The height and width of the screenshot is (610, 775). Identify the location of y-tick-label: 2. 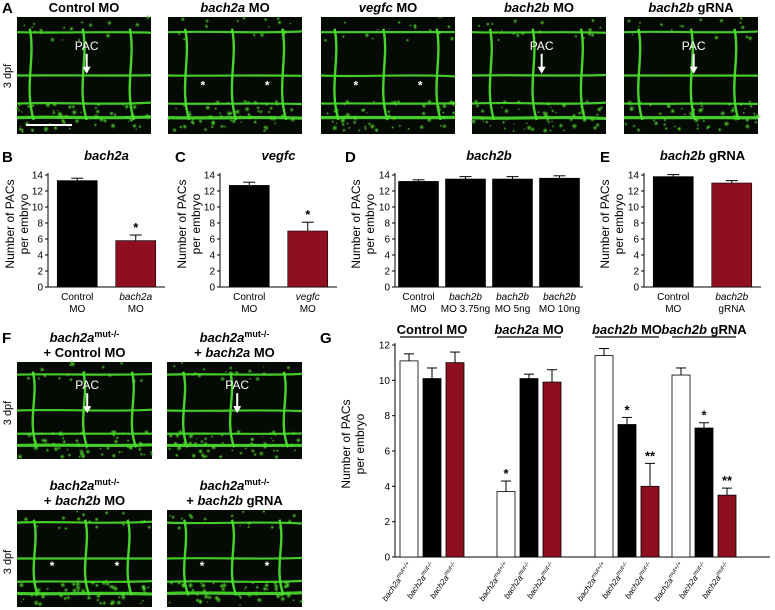
(212, 272).